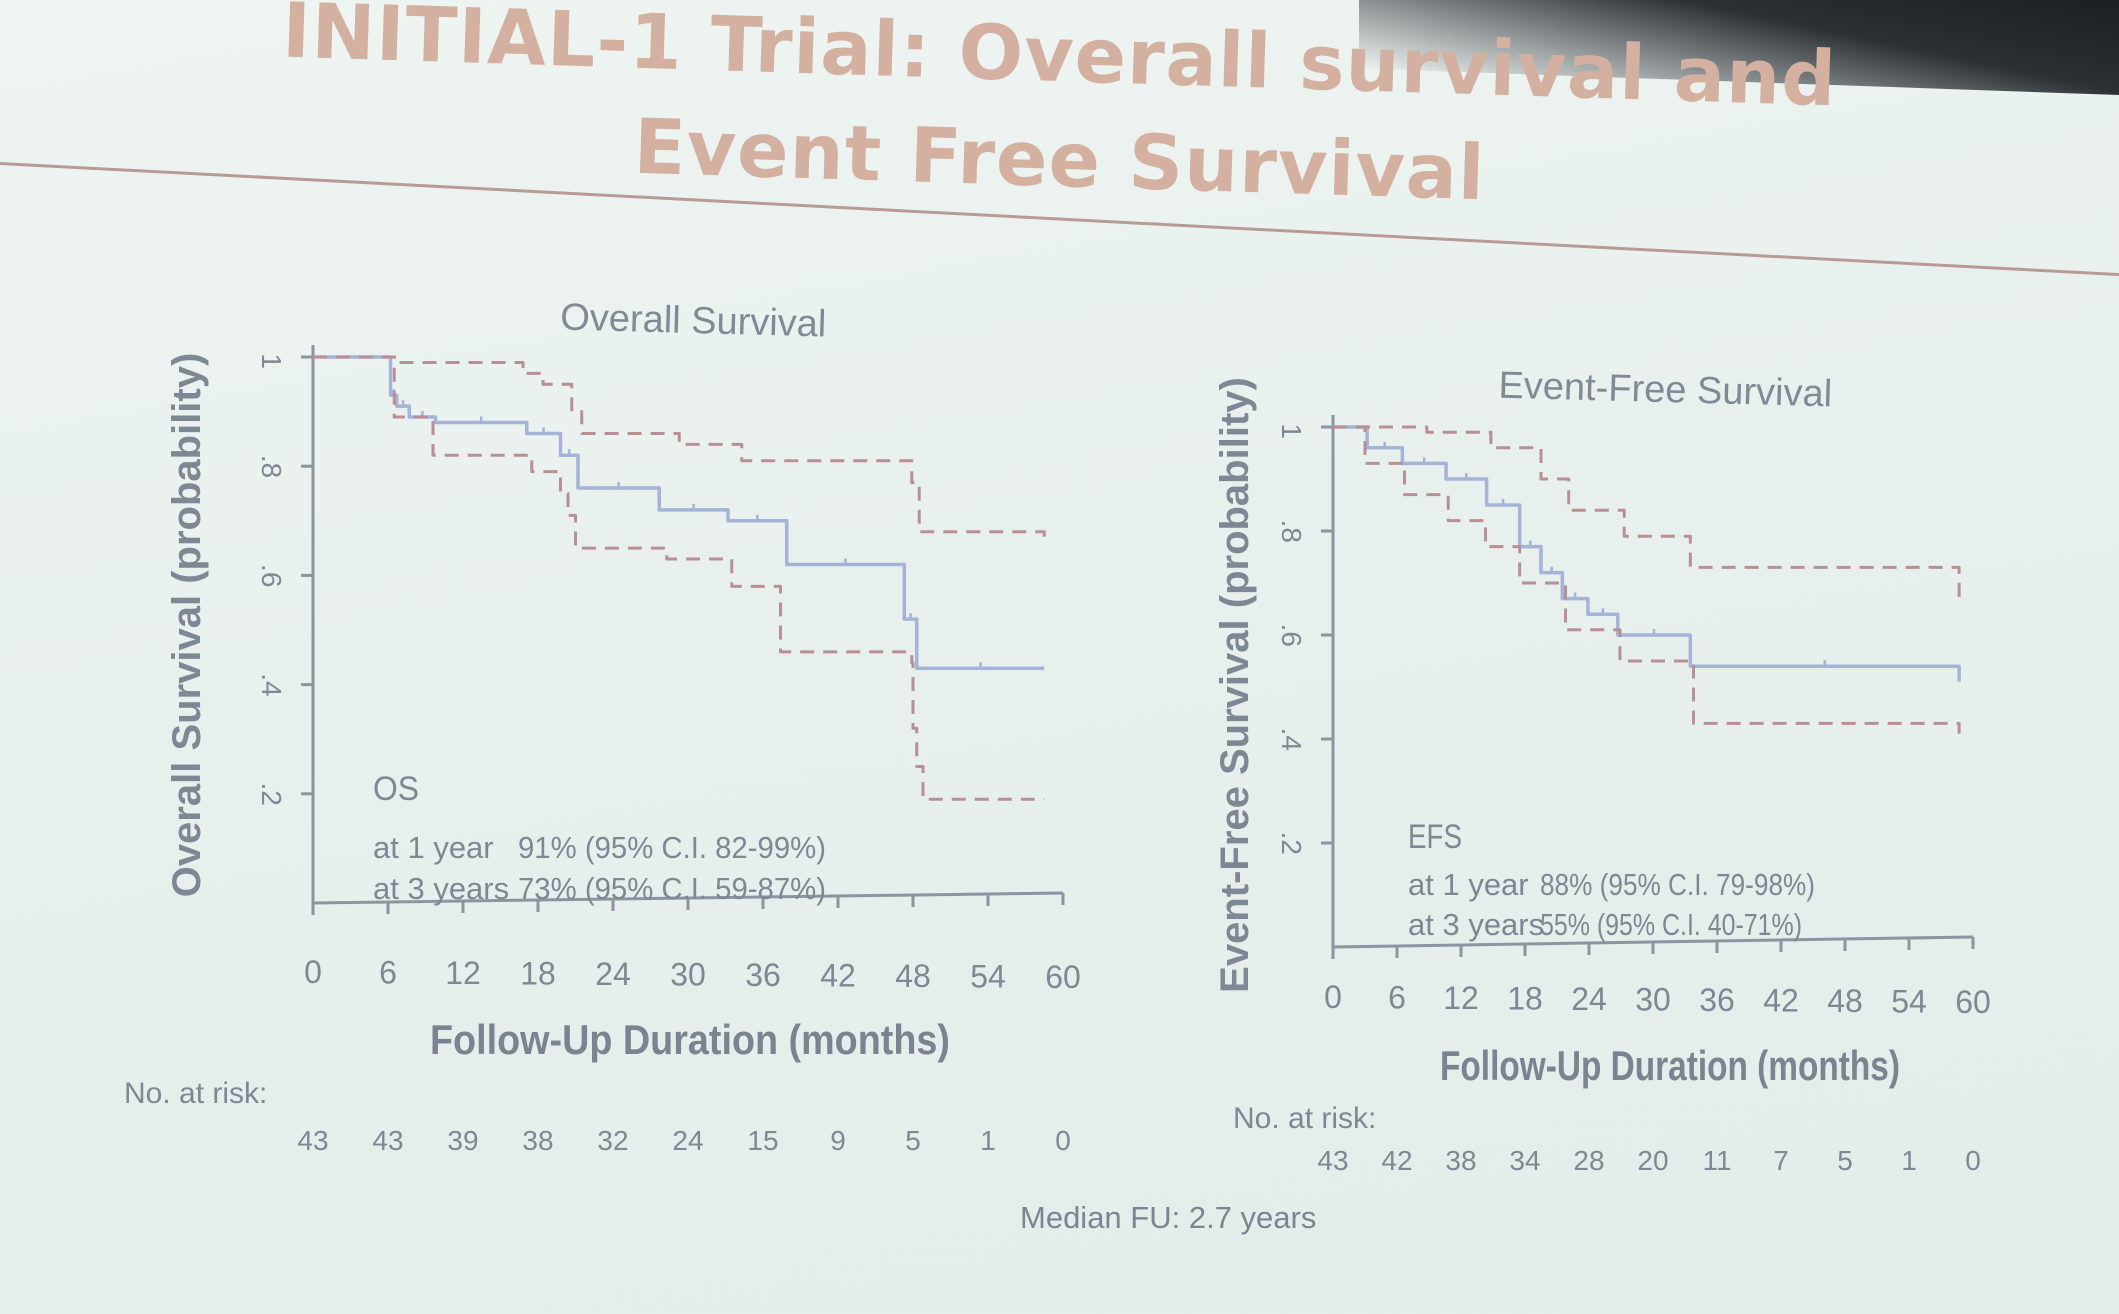 This screenshot has height=1314, width=2119. Describe the element at coordinates (1781, 1160) in the screenshot. I see `risk-count: 7` at that location.